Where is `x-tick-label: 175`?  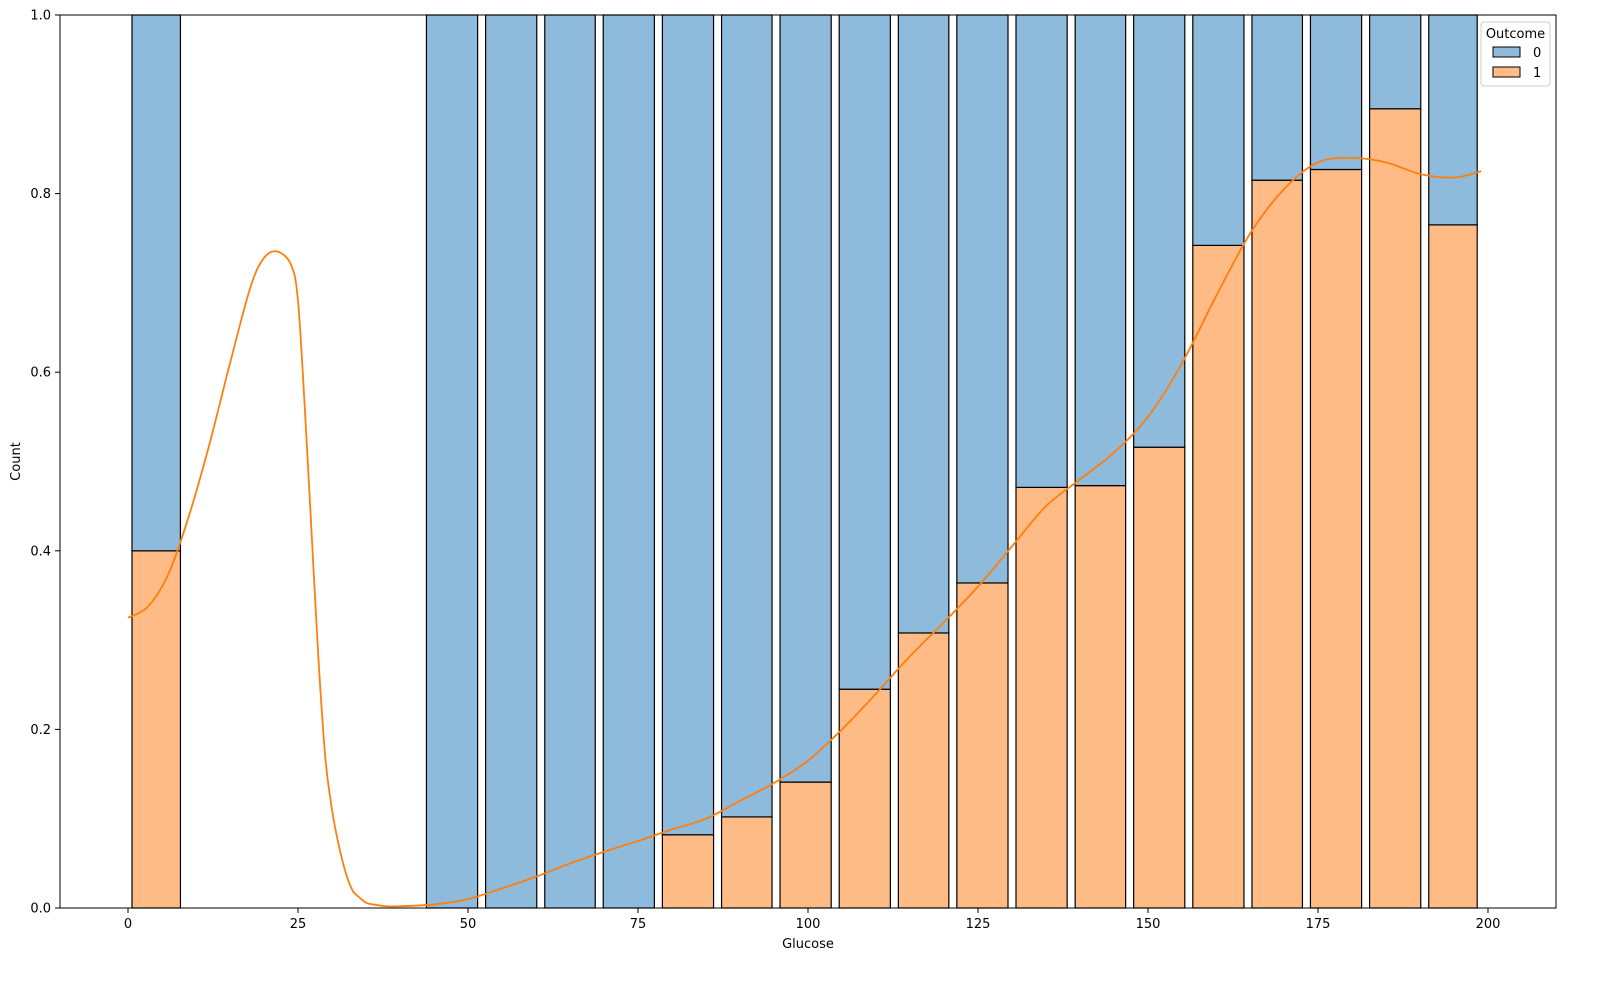 x-tick-label: 175 is located at coordinates (1318, 924).